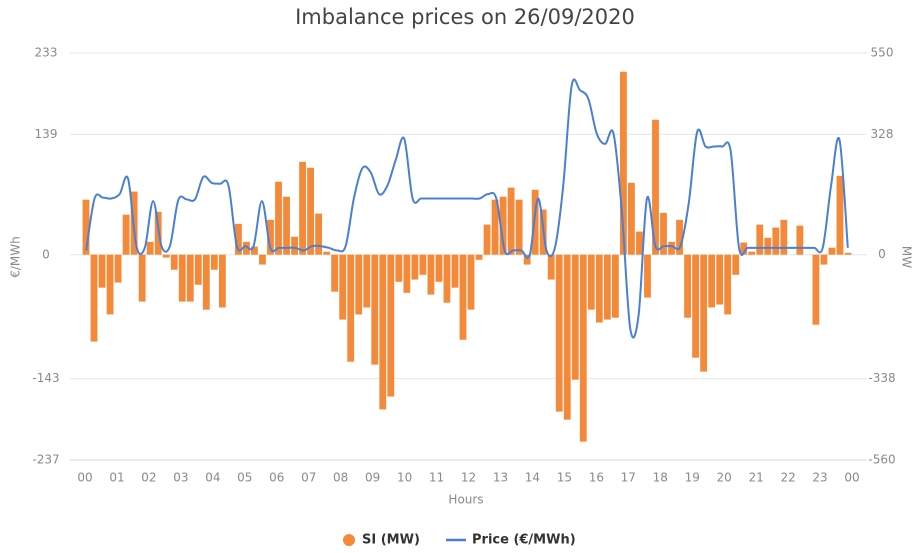 The height and width of the screenshot is (553, 920). What do you see at coordinates (276, 478) in the screenshot?
I see `x-tick-label: 06` at bounding box center [276, 478].